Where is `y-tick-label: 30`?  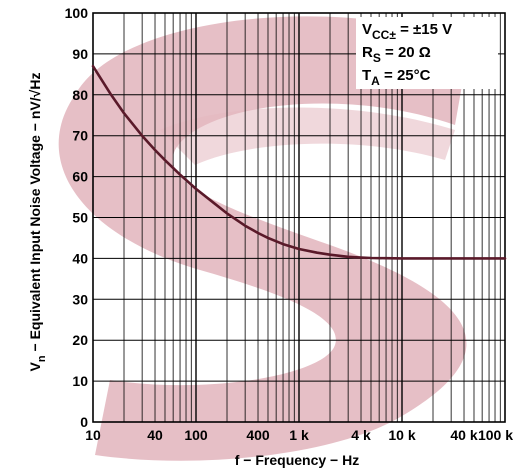
y-tick-label: 30 is located at coordinates (80, 299).